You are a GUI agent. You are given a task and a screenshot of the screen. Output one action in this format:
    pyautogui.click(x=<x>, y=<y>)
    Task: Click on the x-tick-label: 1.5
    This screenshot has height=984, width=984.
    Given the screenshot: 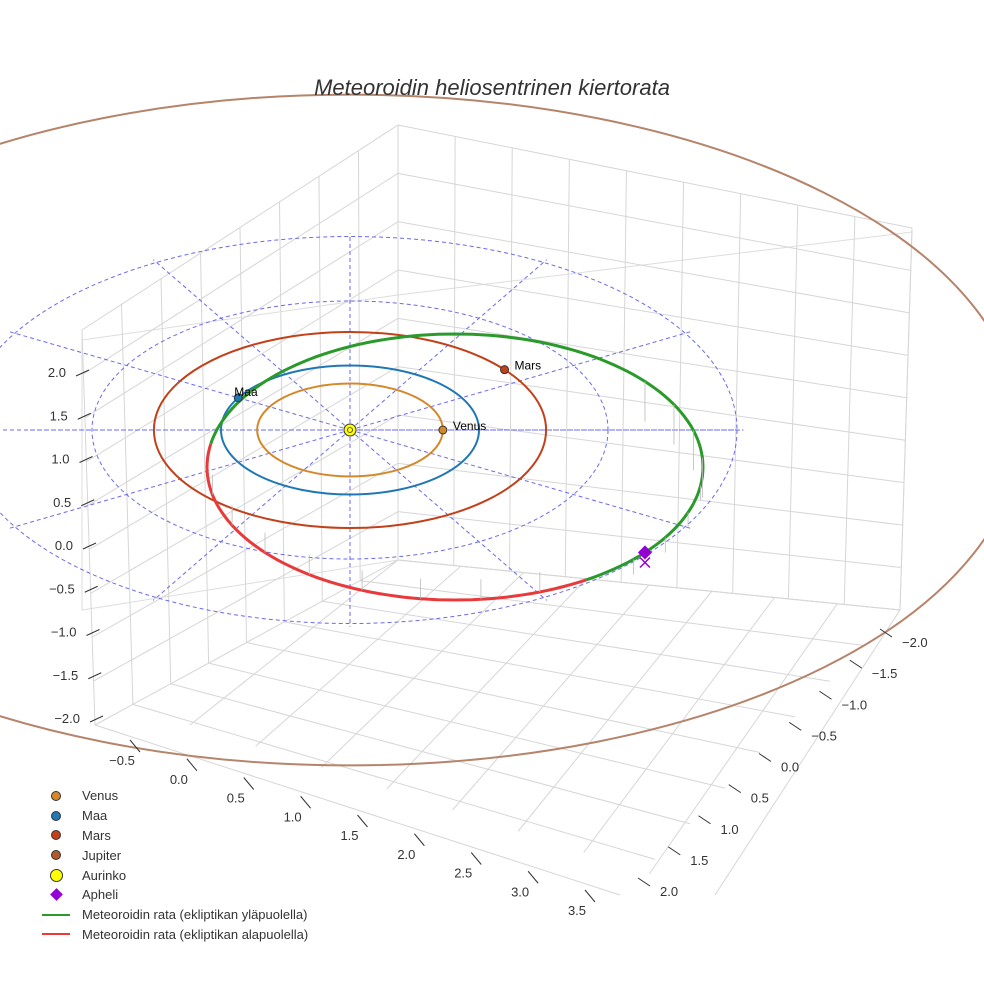 What is the action you would take?
    pyautogui.click(x=349, y=835)
    